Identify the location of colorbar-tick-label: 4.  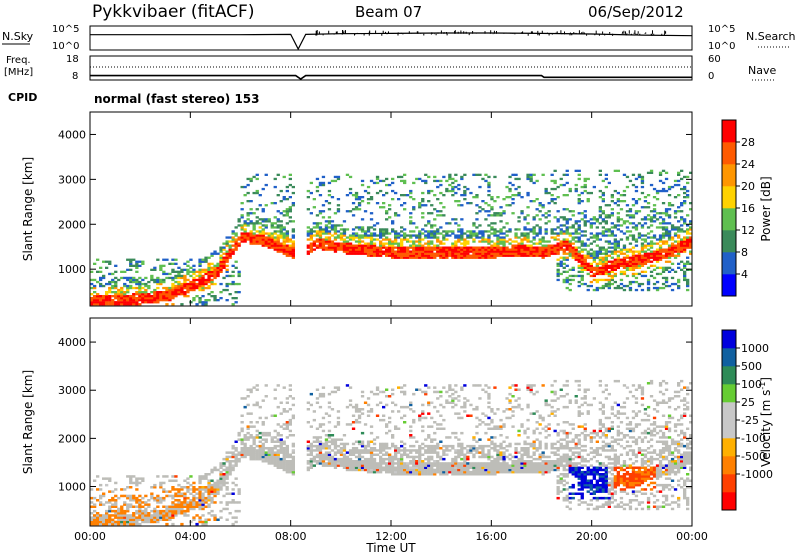
(744, 274).